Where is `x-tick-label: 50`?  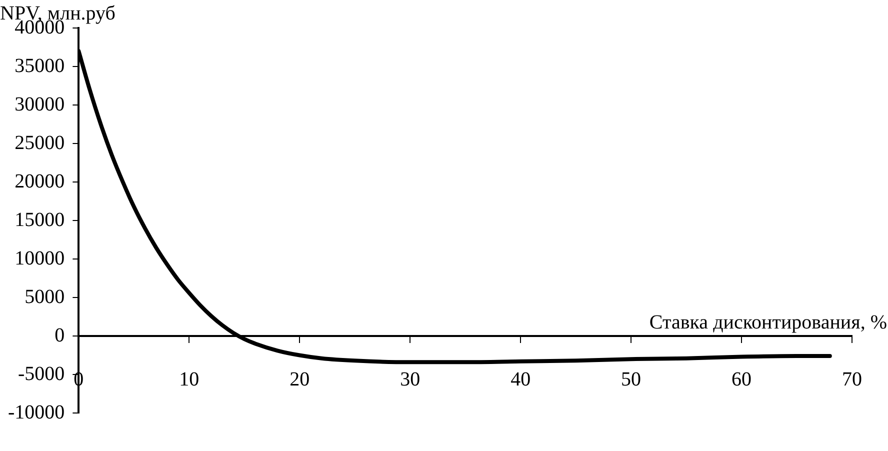 x-tick-label: 50 is located at coordinates (631, 379).